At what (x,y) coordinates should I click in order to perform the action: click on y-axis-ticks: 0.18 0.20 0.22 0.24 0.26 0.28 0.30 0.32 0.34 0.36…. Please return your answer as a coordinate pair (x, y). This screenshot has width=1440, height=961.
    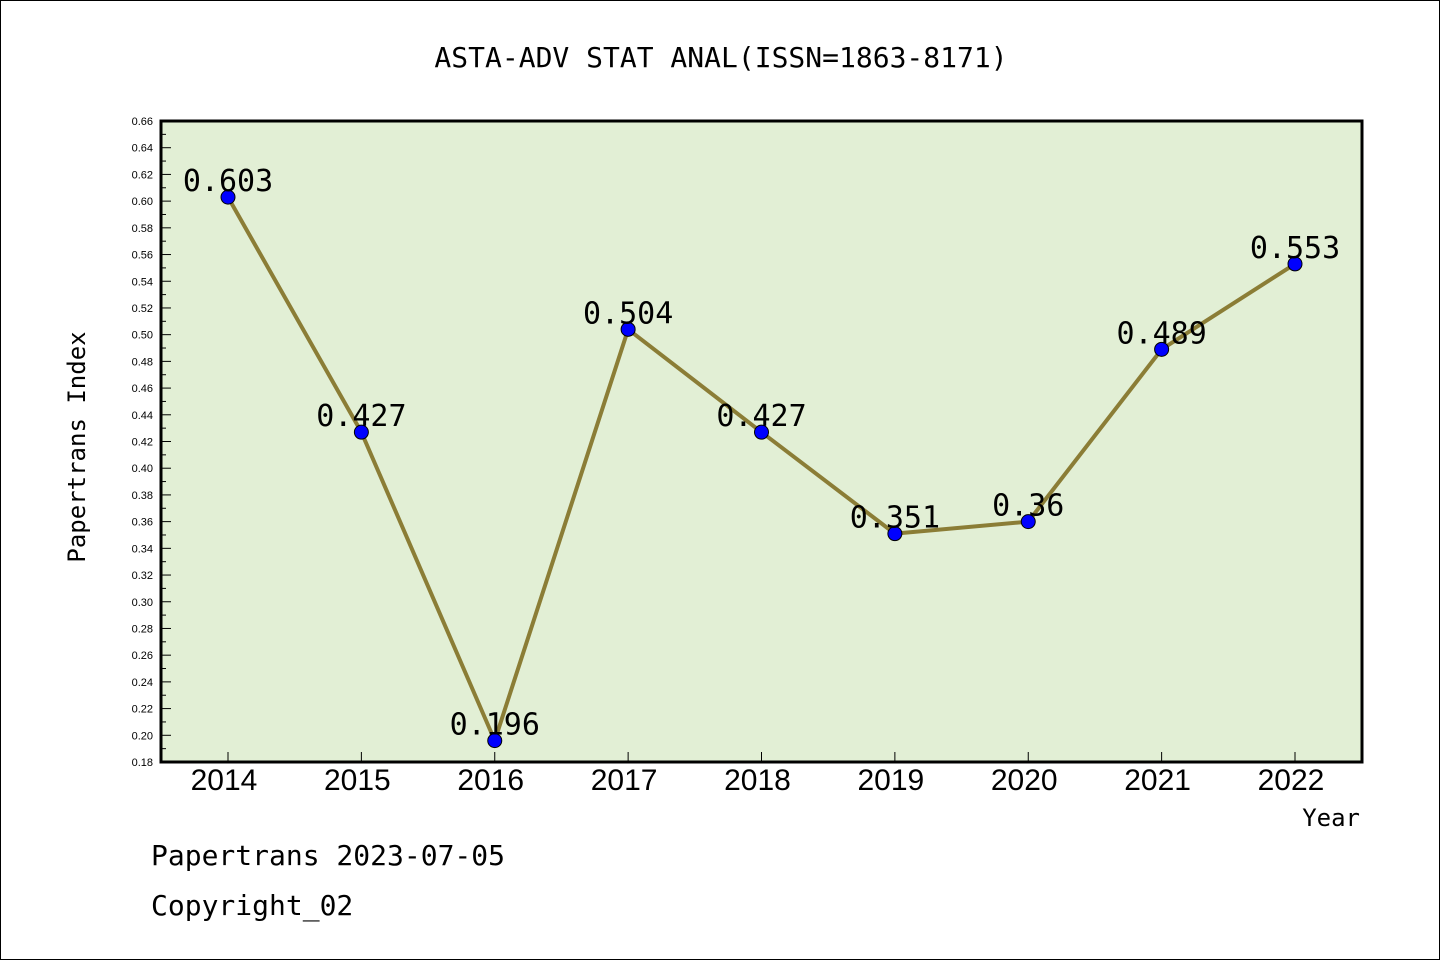
    Looking at the image, I should click on (151, 442).